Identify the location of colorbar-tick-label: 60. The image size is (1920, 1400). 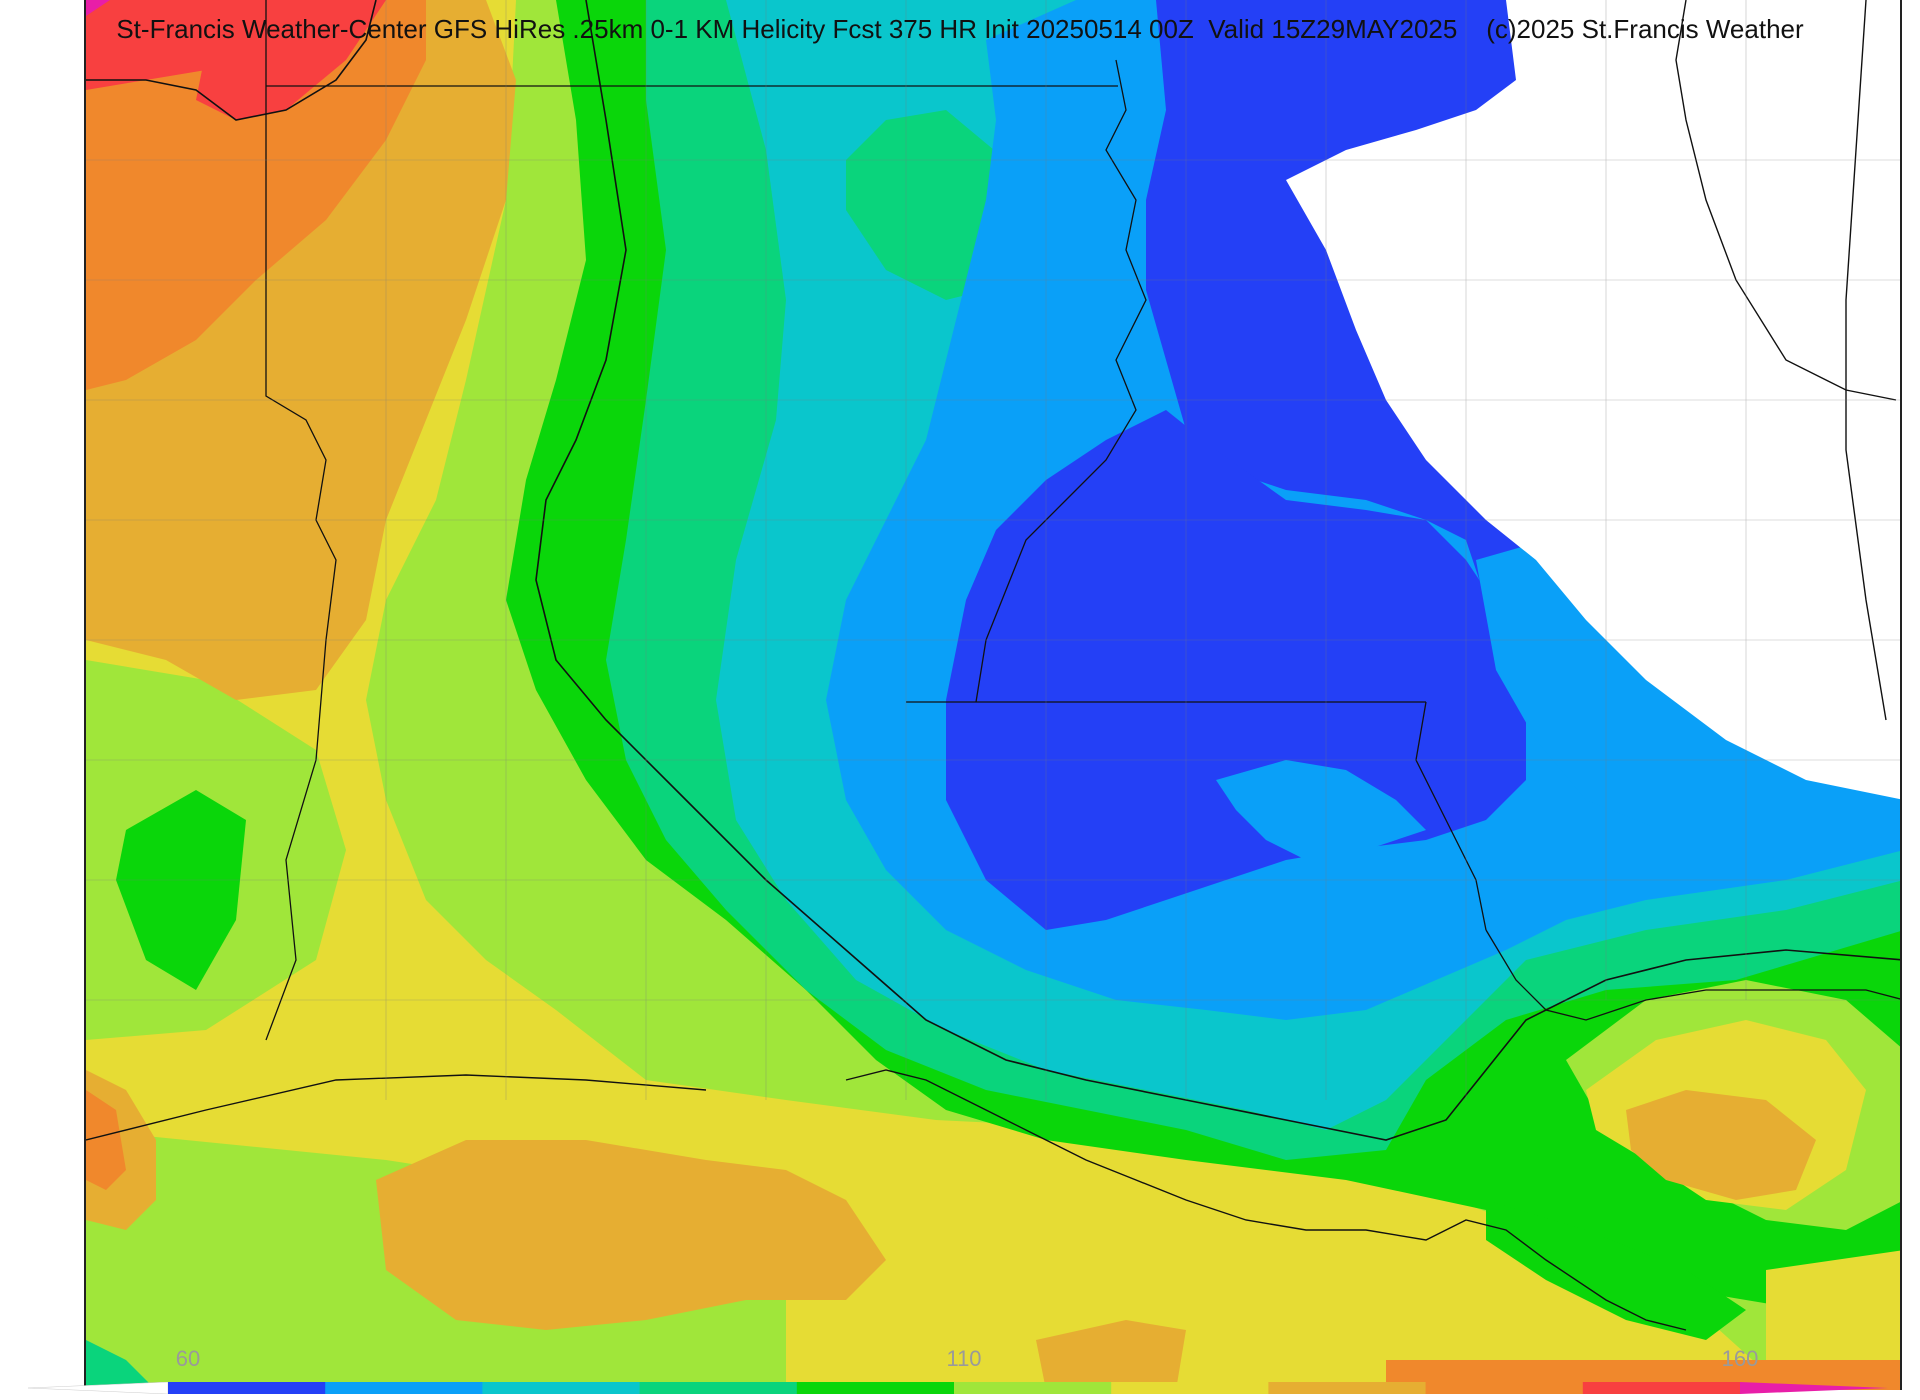
(188, 1358).